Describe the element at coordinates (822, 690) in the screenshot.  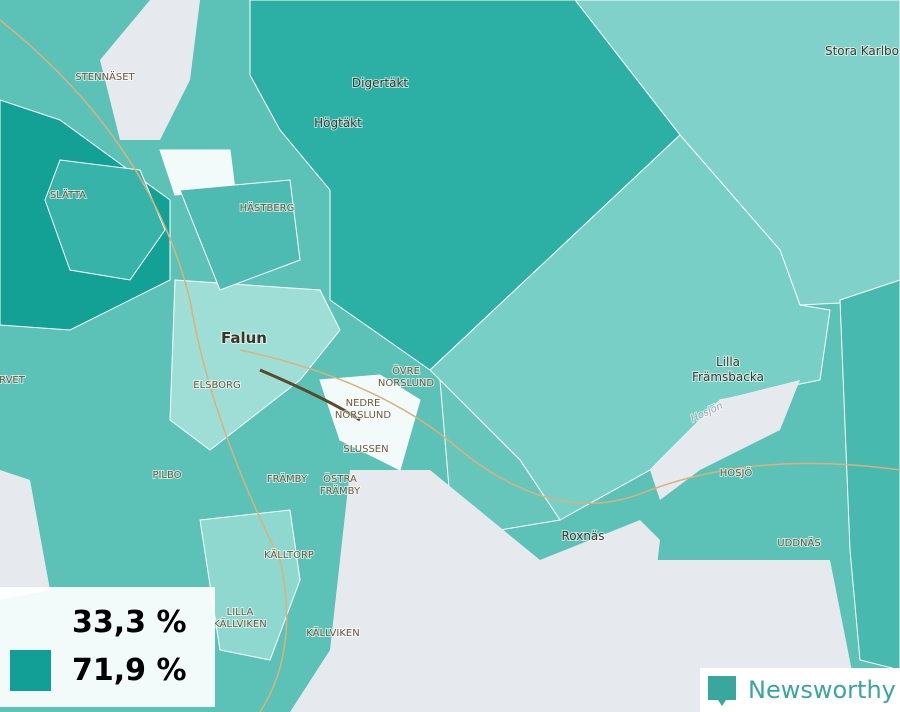
I see `brand-name: Newsworthy` at that location.